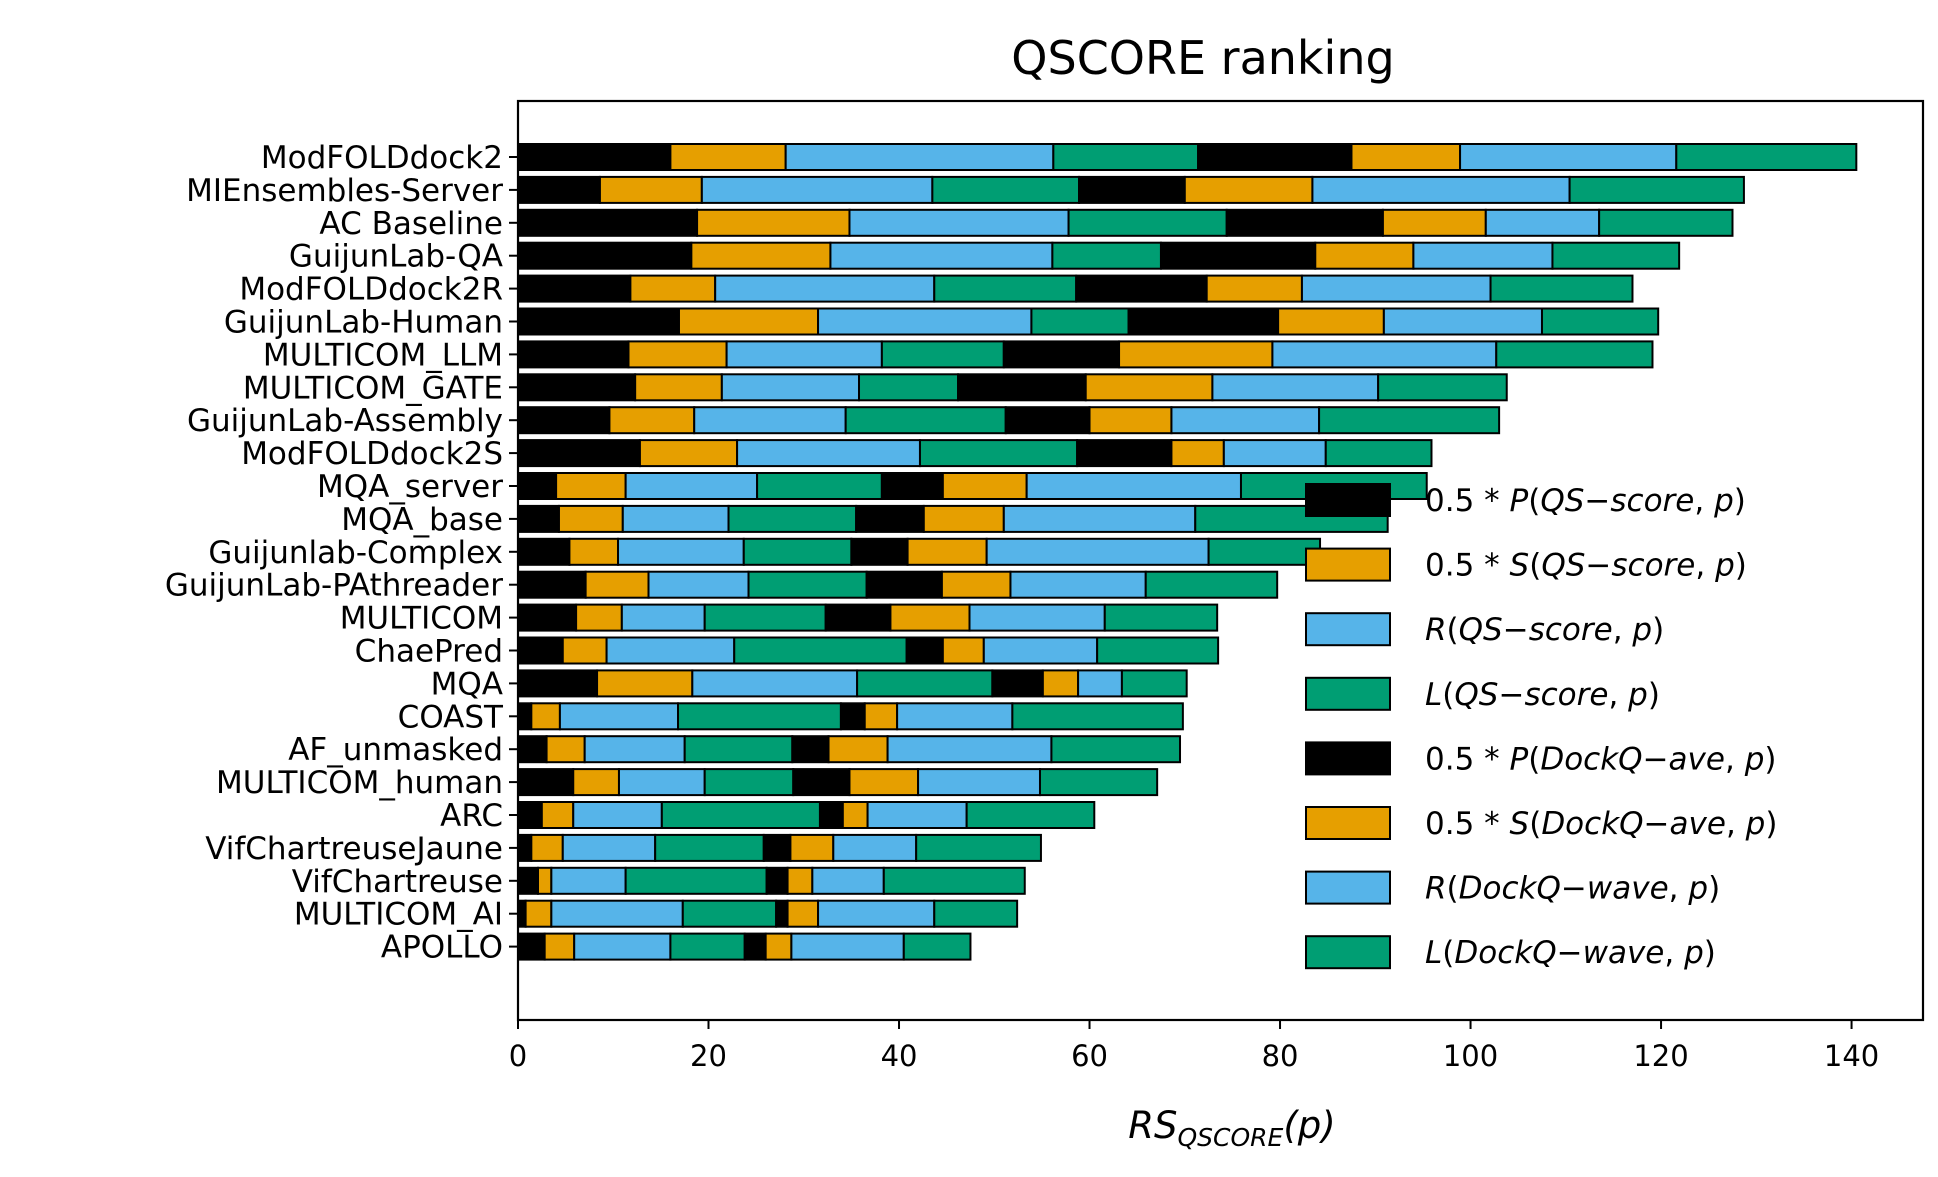  Describe the element at coordinates (1601, 824) in the screenshot. I see `legend-label-6: 0.5 * S(DockQ−ave, p)` at that location.